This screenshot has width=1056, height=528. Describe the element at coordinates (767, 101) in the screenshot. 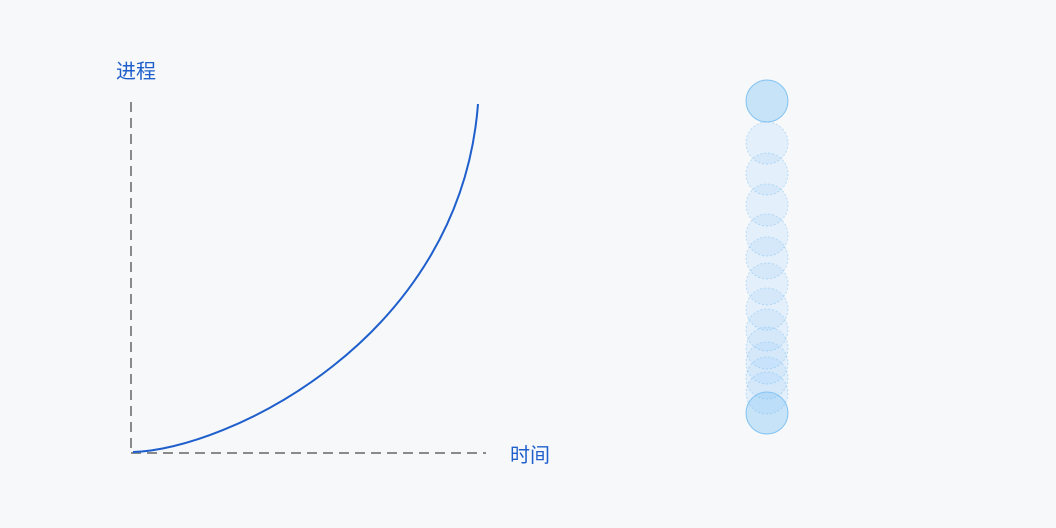

I see `ball-end` at that location.